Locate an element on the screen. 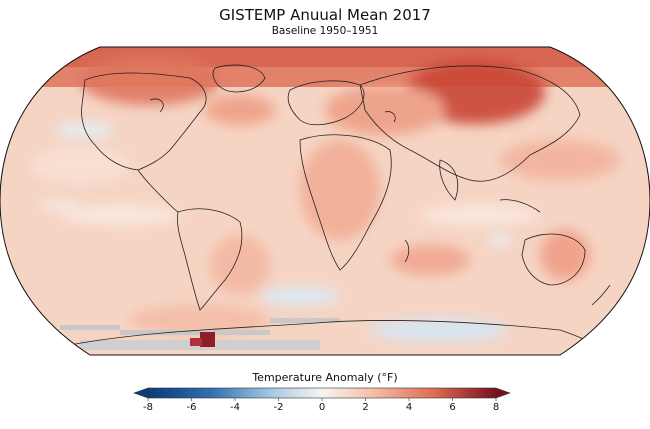  colorbar-tick-label: 0 is located at coordinates (322, 407).